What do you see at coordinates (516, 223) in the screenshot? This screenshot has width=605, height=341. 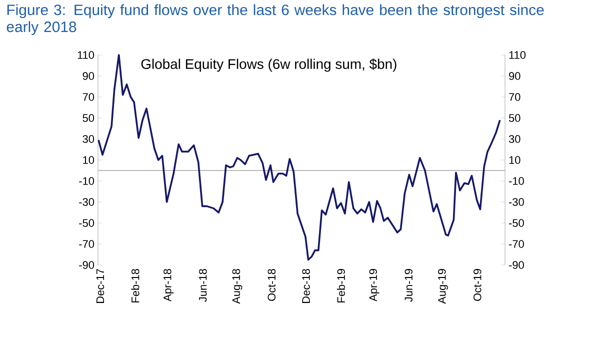 I see `y2-tick-label: -50` at bounding box center [516, 223].